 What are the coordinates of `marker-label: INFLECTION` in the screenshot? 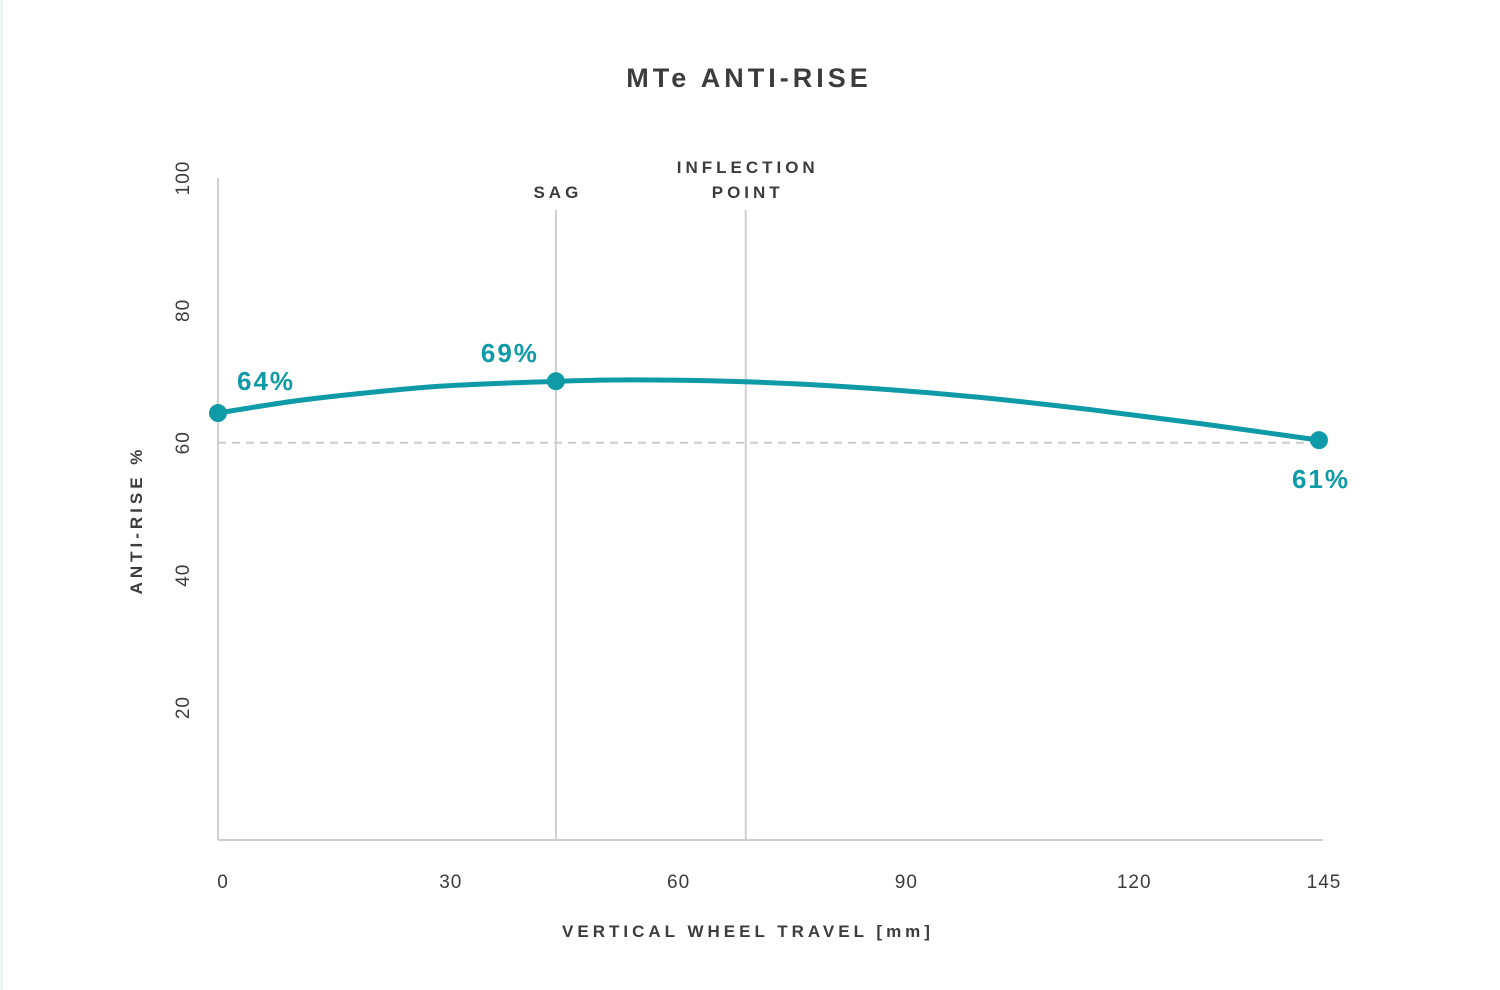 It's located at (748, 167).